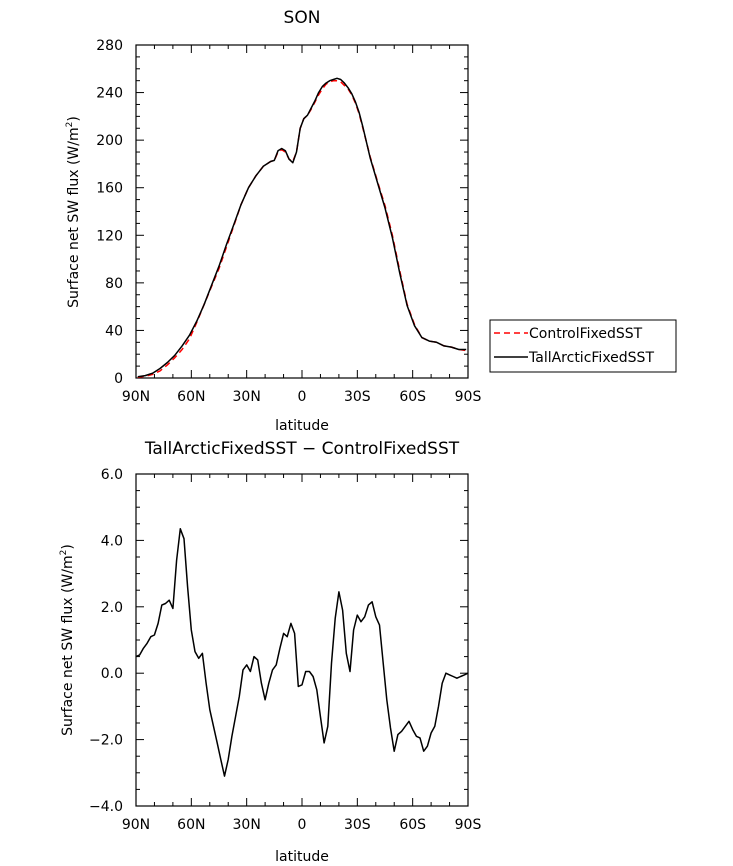 The image size is (733, 866). What do you see at coordinates (468, 825) in the screenshot?
I see `bottom-x-tick-label: 90S` at bounding box center [468, 825].